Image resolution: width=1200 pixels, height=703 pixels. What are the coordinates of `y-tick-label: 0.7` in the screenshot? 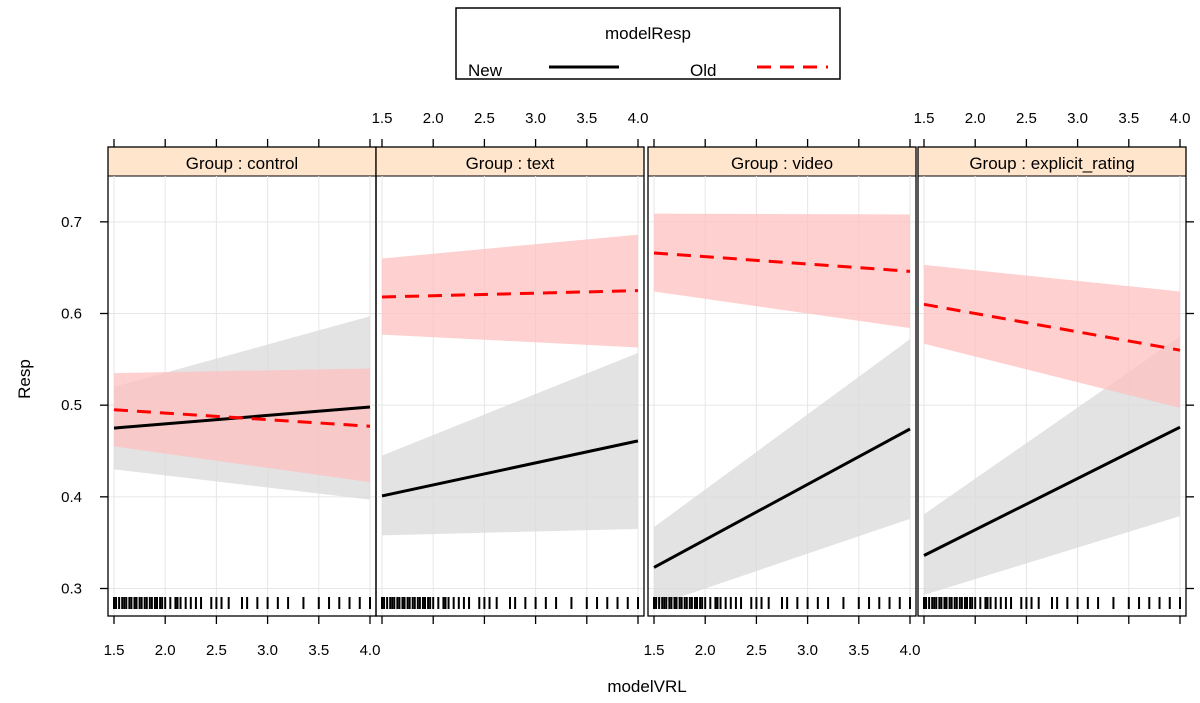 It's located at (71, 222).